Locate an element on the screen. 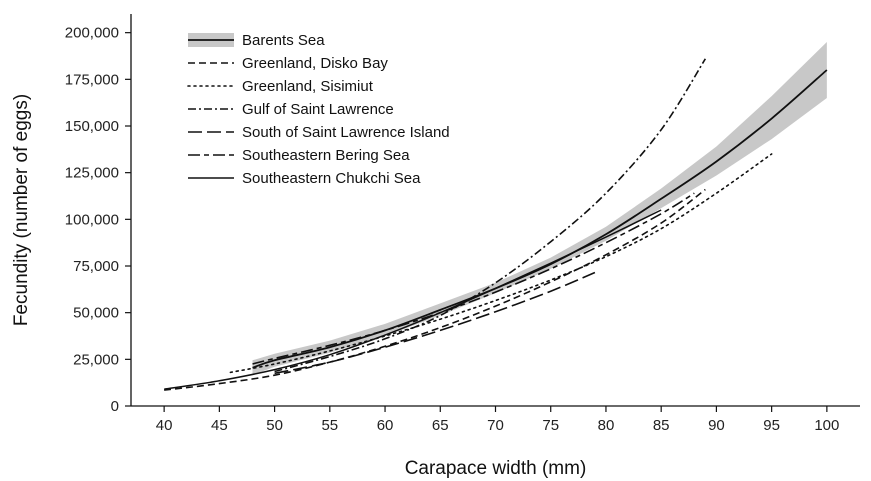 This screenshot has height=481, width=871. x-axis-title: Carapace width (mm) is located at coordinates (496, 468).